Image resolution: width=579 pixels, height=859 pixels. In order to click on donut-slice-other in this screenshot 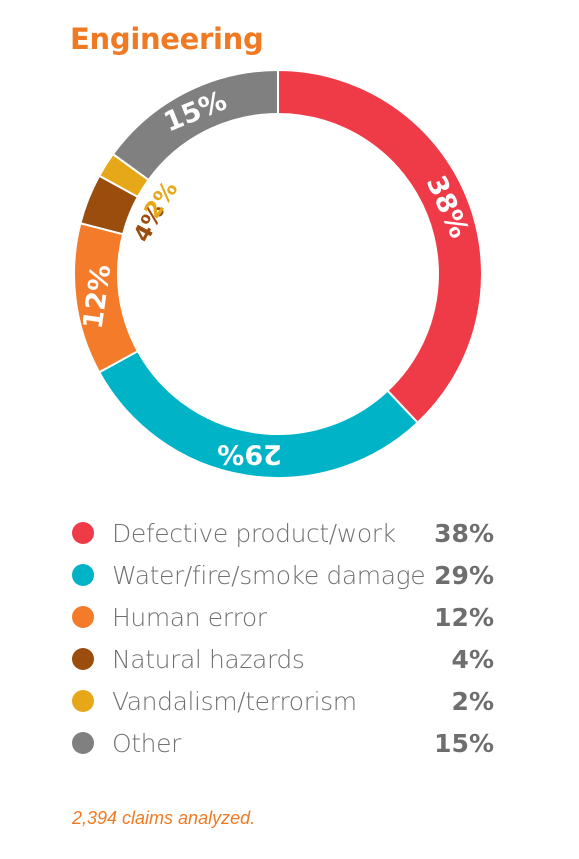, I will do `click(195, 125)`.